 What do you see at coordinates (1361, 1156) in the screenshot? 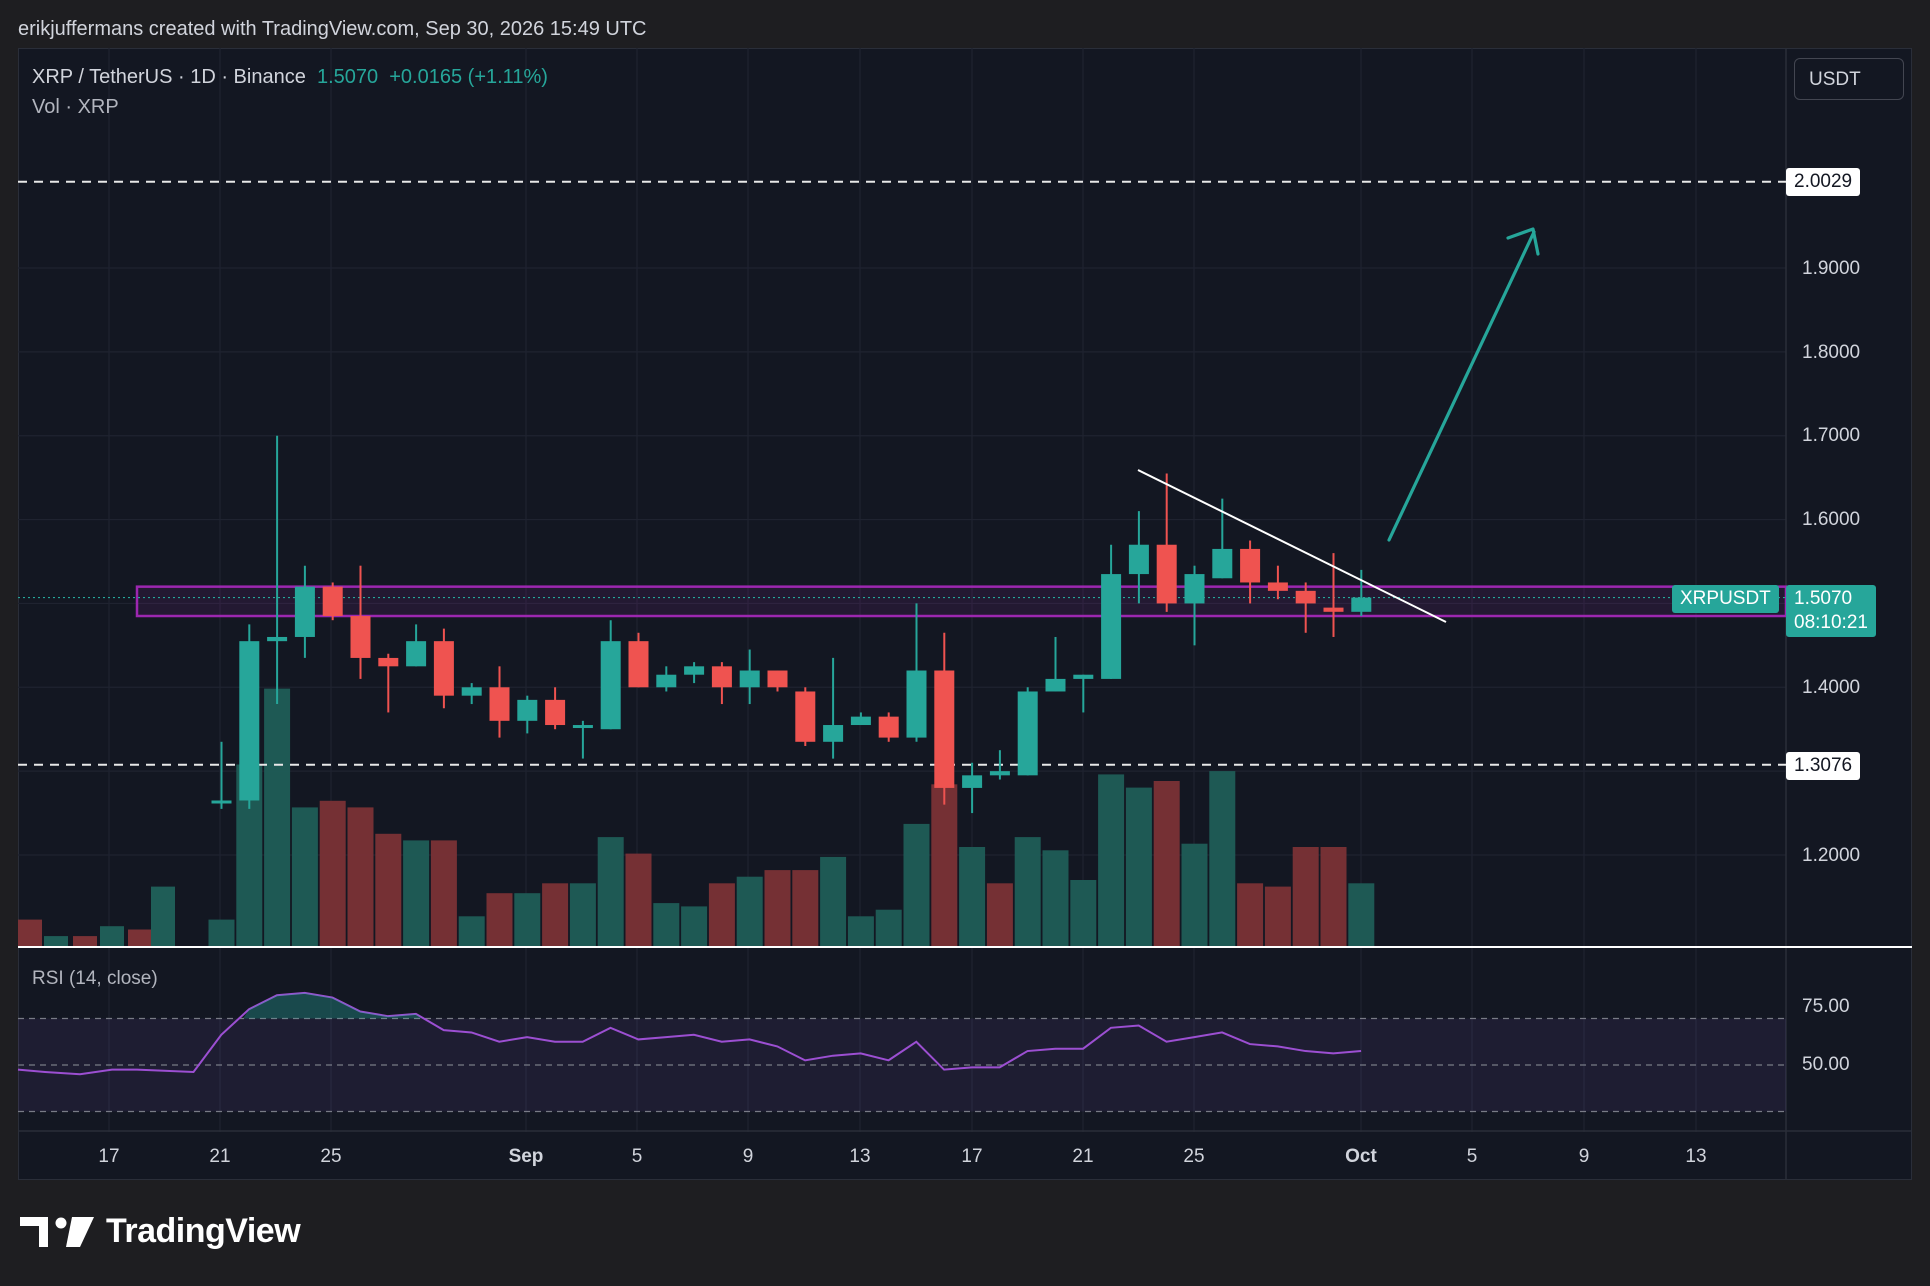
I see `time-axis-tick: Oct` at bounding box center [1361, 1156].